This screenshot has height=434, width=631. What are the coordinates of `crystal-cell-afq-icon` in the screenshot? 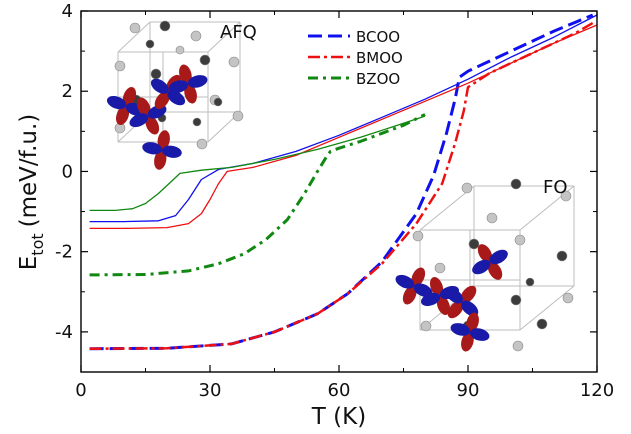 It's located at (175, 95).